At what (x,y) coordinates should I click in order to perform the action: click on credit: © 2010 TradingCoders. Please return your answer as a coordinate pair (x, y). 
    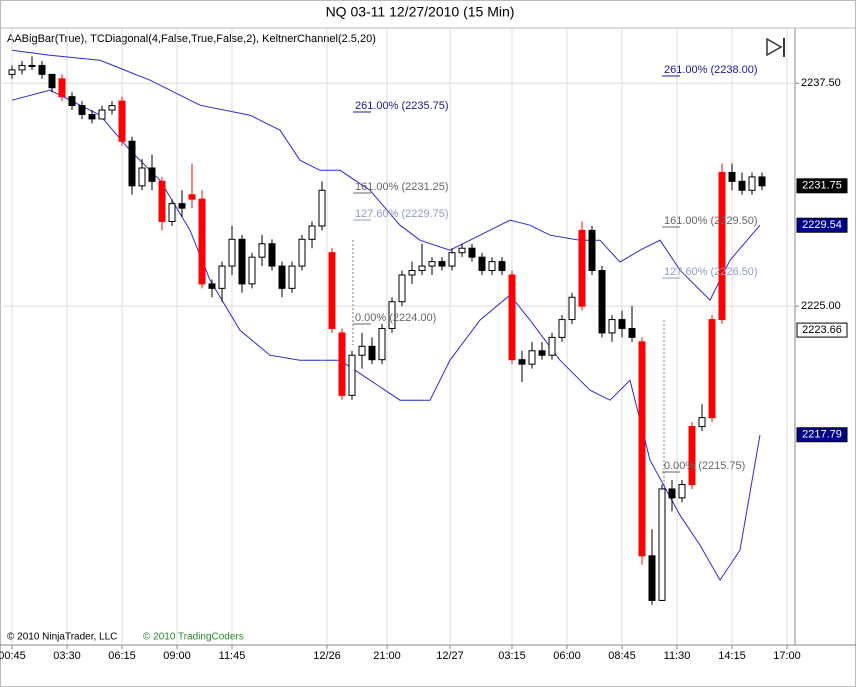
    Looking at the image, I should click on (193, 637).